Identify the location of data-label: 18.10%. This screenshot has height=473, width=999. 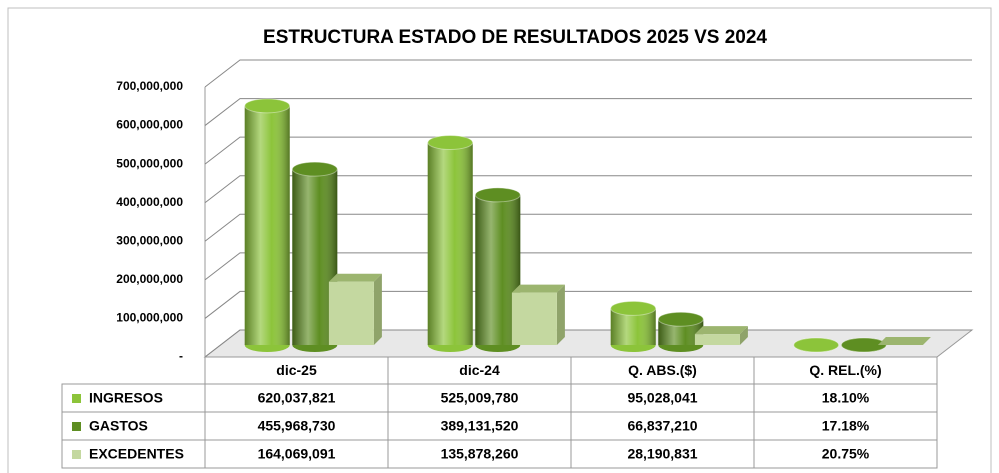
(846, 398).